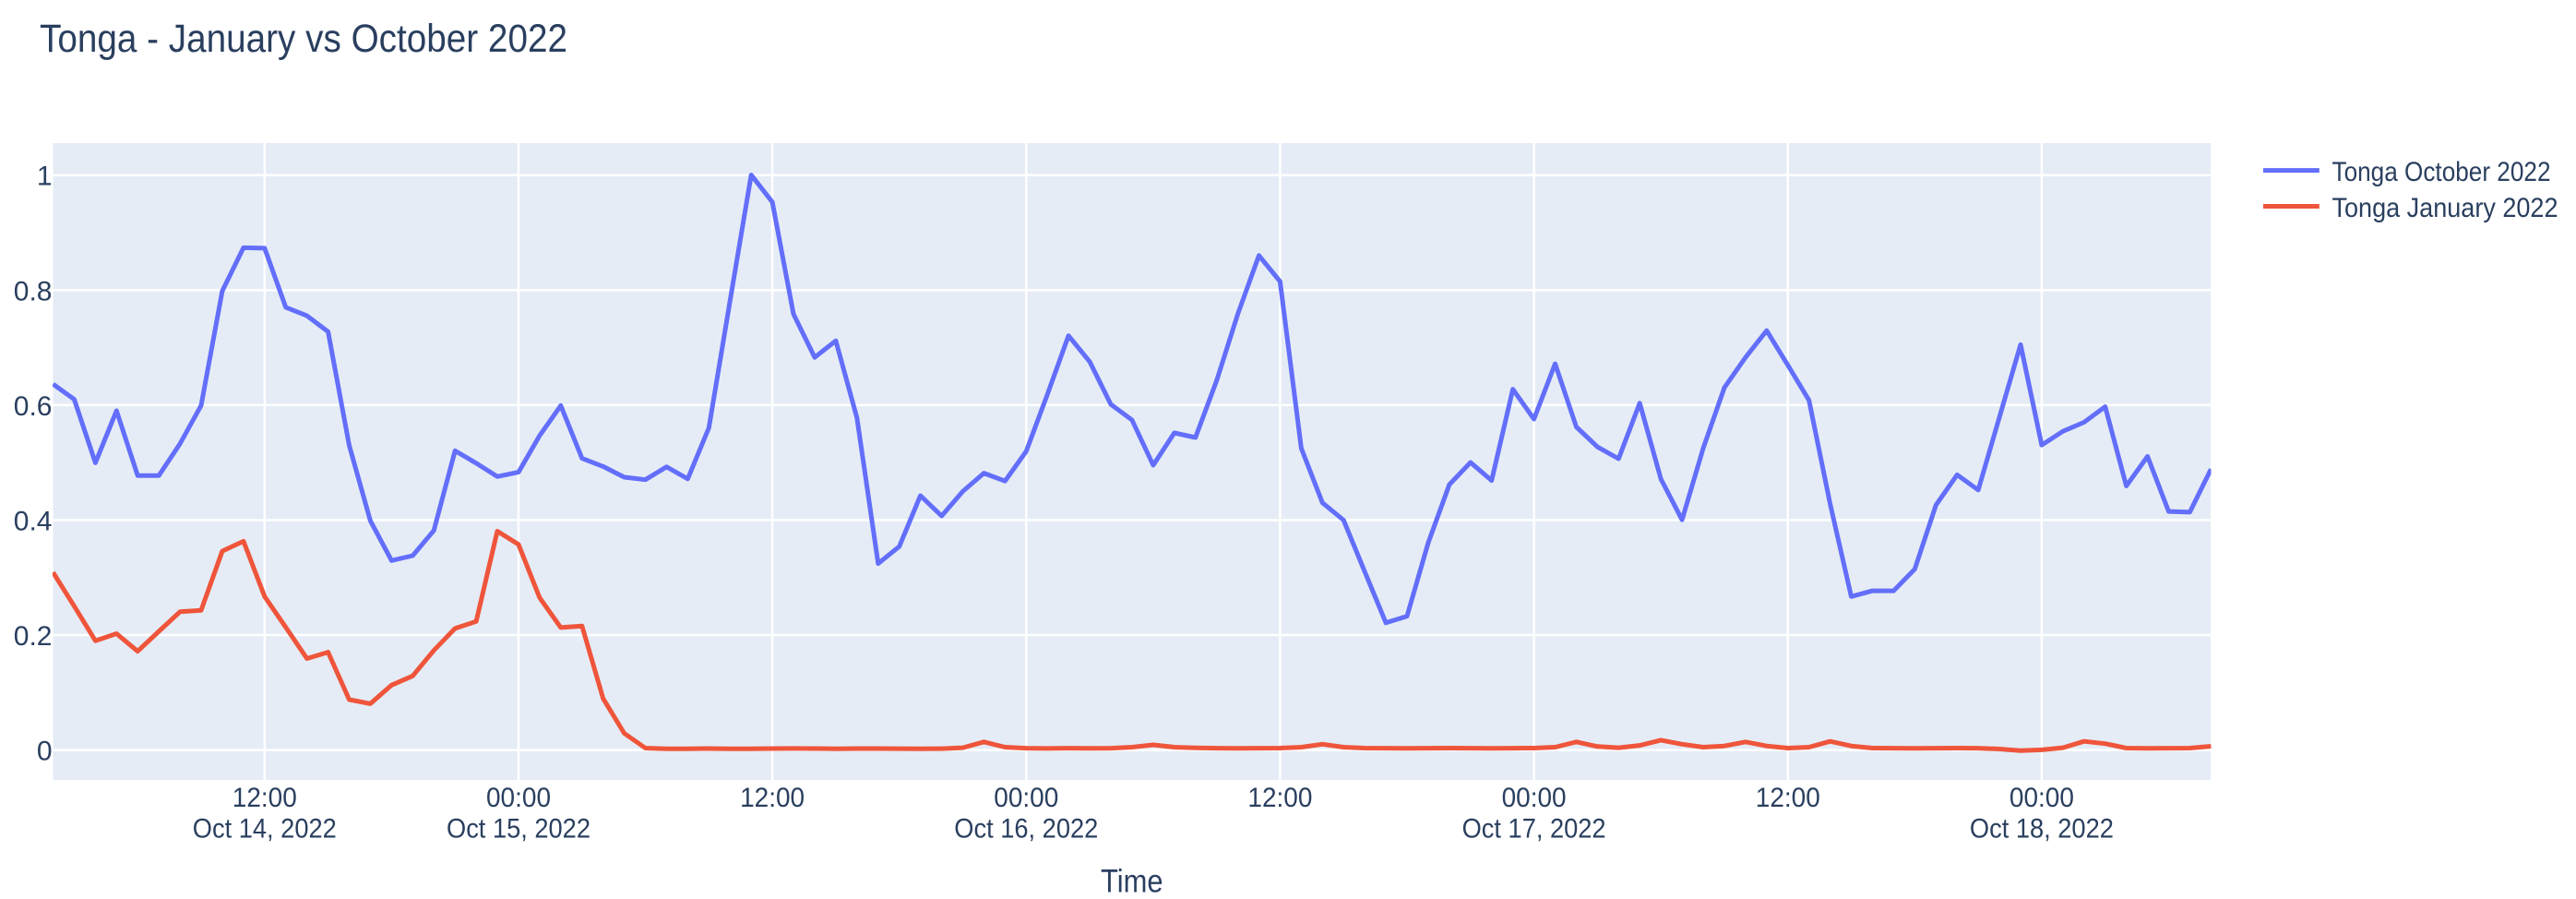  I want to click on svg-text: Tonga October 2022, so click(2441, 172).